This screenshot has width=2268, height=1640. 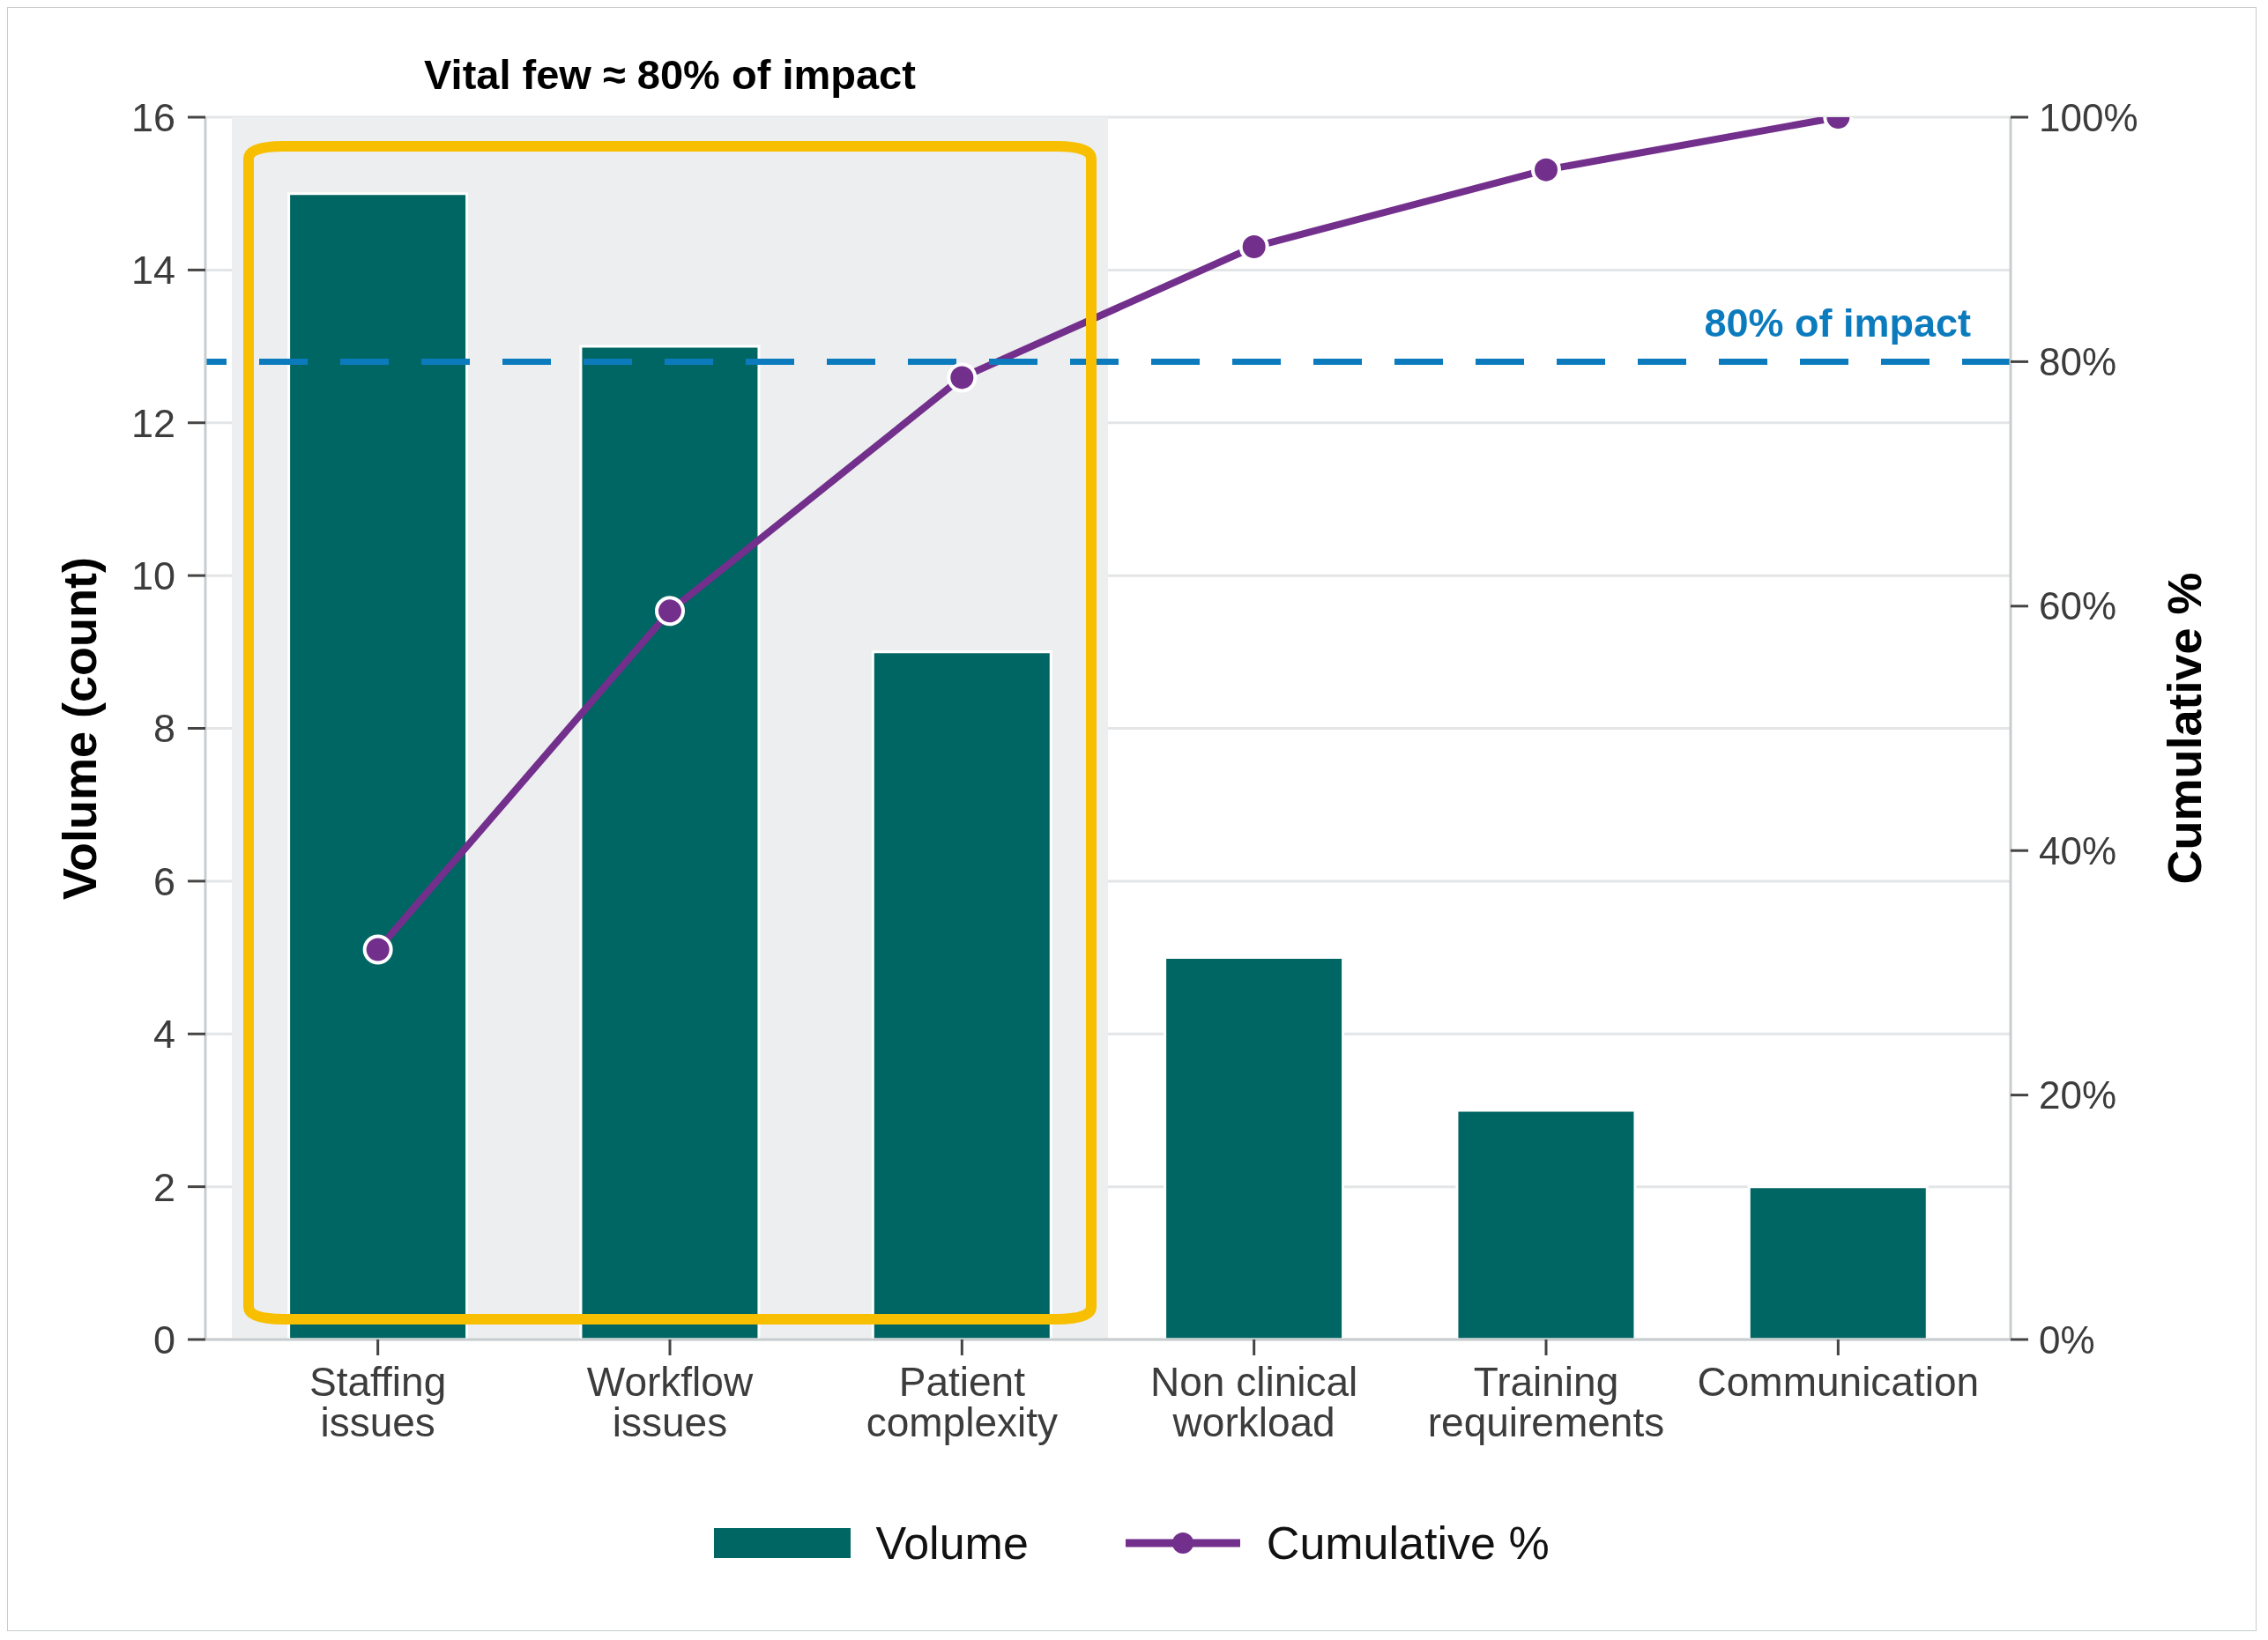 I want to click on y2-tick-label: 20%, so click(x=2078, y=1095).